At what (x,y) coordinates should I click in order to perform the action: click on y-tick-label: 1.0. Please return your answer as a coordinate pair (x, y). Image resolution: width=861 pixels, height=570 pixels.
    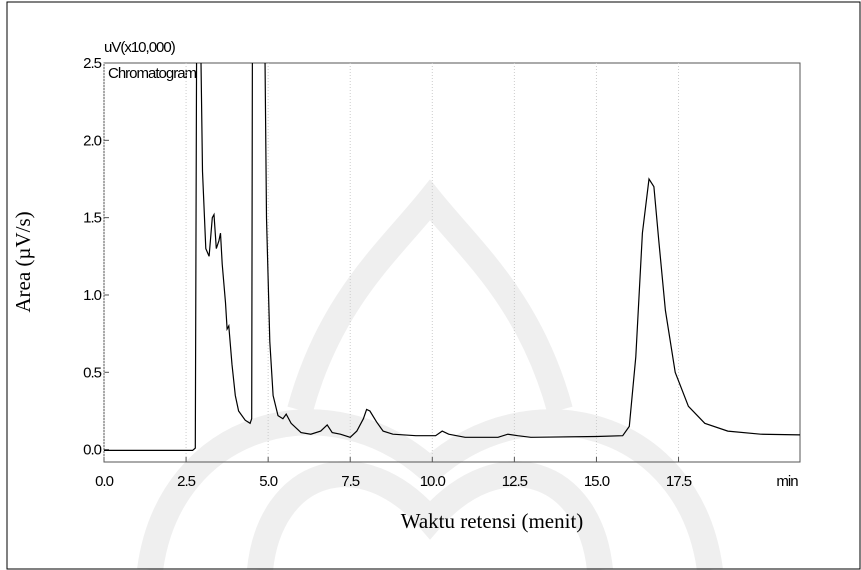
    Looking at the image, I should click on (92, 295).